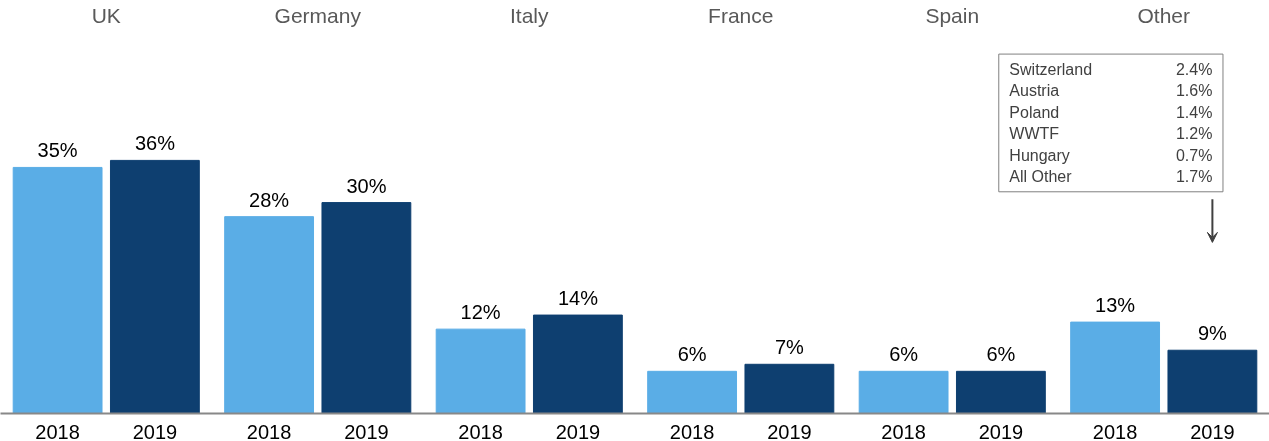 The image size is (1269, 441). What do you see at coordinates (155, 143) in the screenshot?
I see `data-label: 36%` at bounding box center [155, 143].